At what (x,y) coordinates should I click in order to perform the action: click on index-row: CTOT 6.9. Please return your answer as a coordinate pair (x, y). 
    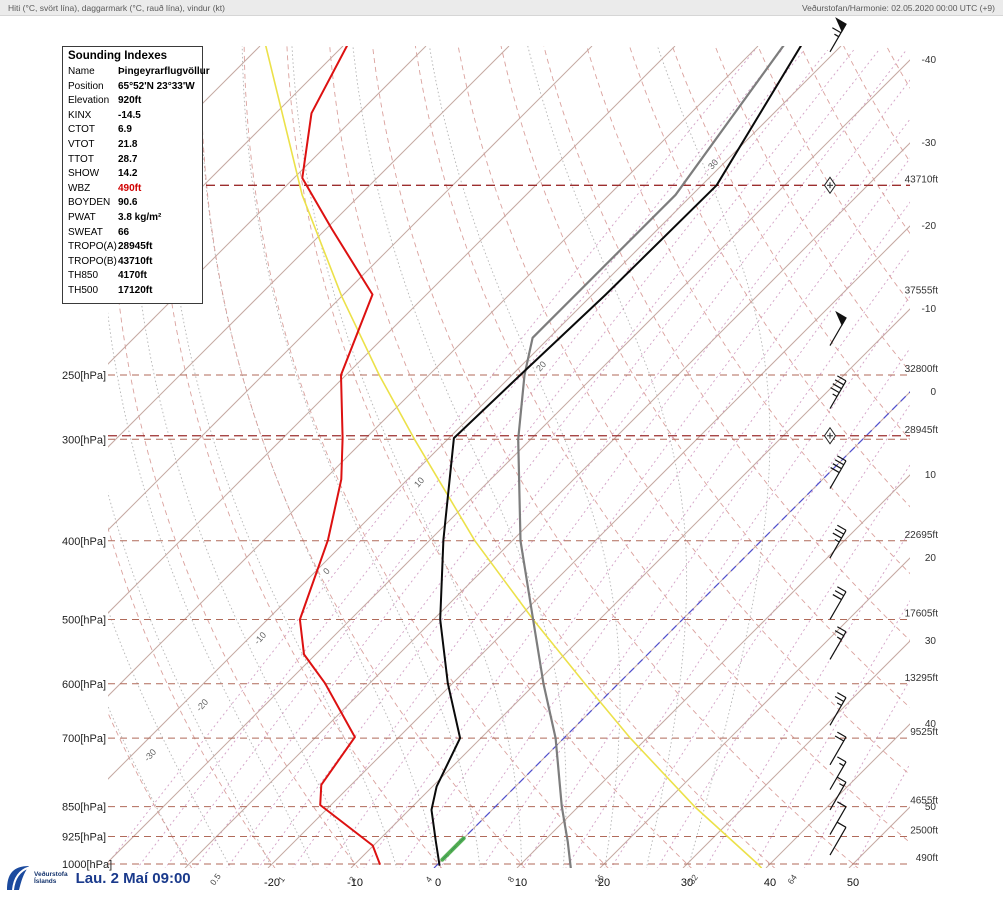
    Looking at the image, I should click on (100, 130).